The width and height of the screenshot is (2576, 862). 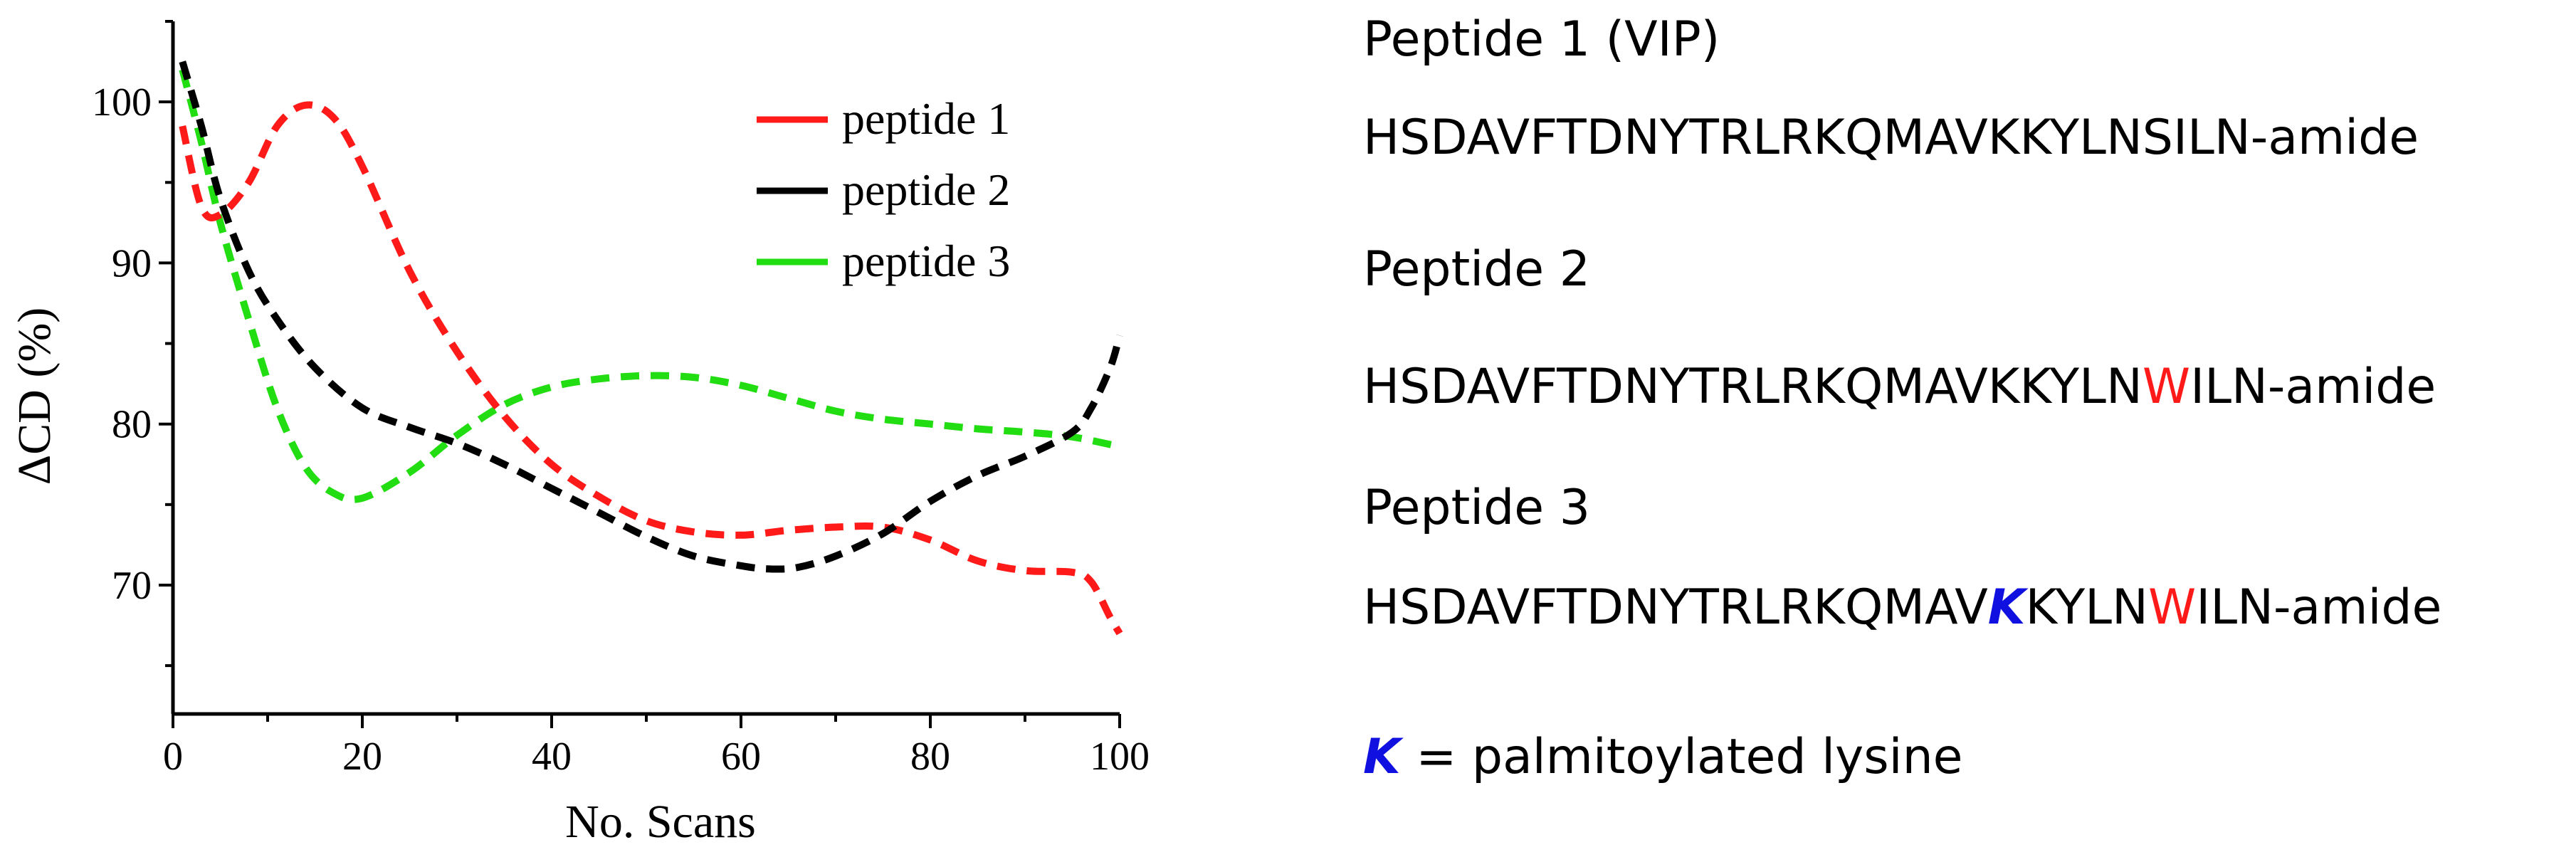 I want to click on y-tick-label: 70, so click(x=132, y=586).